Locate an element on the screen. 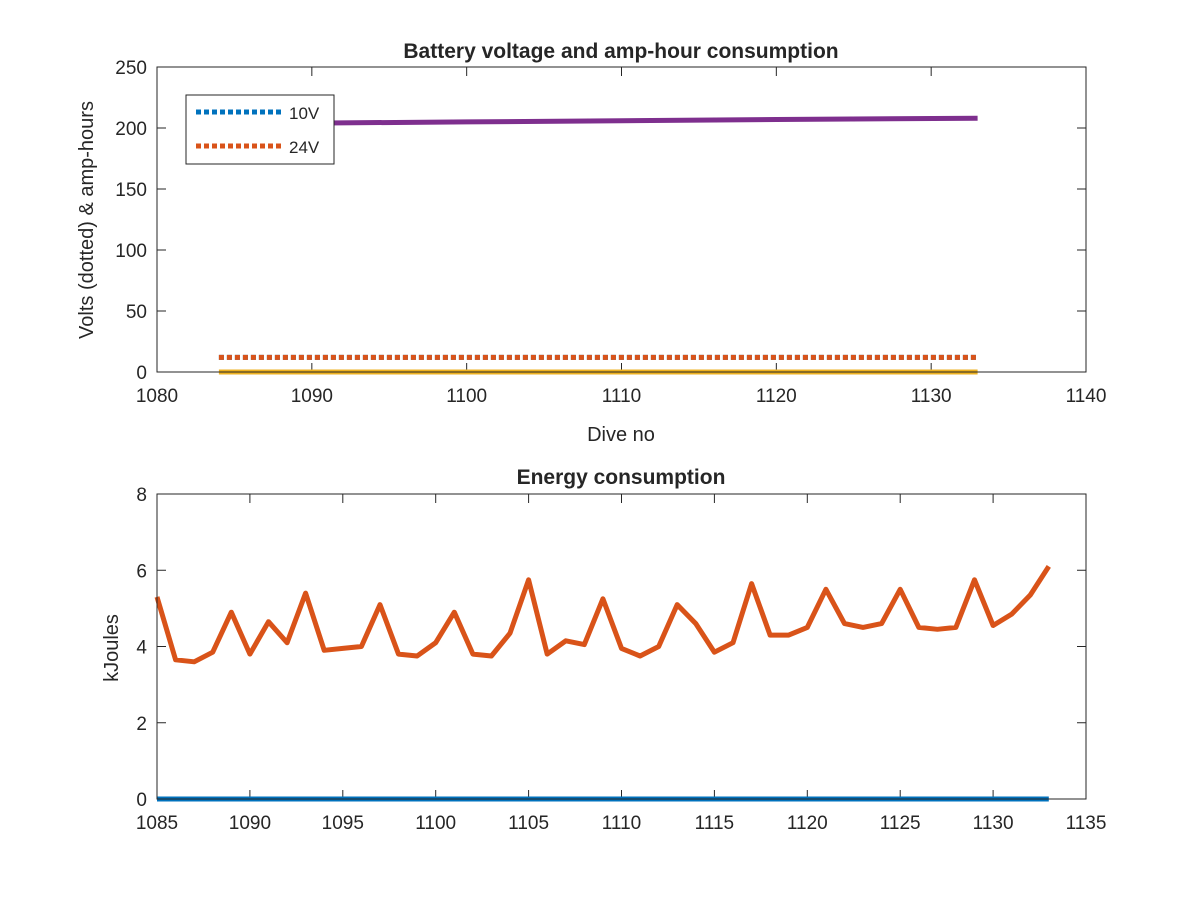 The height and width of the screenshot is (900, 1200). battery-y-tick-label: 50 is located at coordinates (136, 312).